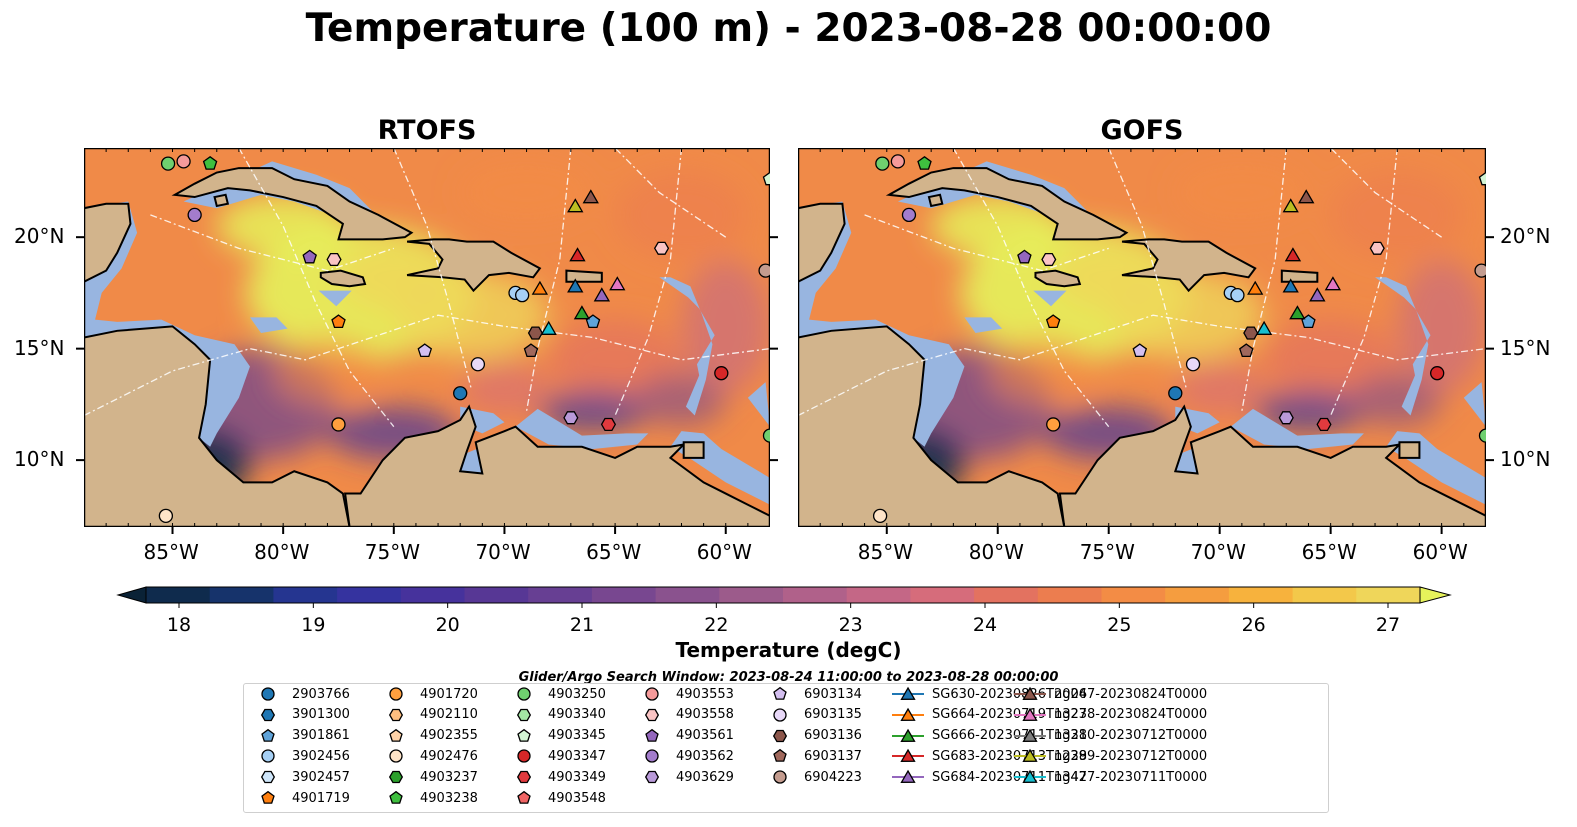  What do you see at coordinates (556, 756) in the screenshot?
I see `legend-item: 4903347` at bounding box center [556, 756].